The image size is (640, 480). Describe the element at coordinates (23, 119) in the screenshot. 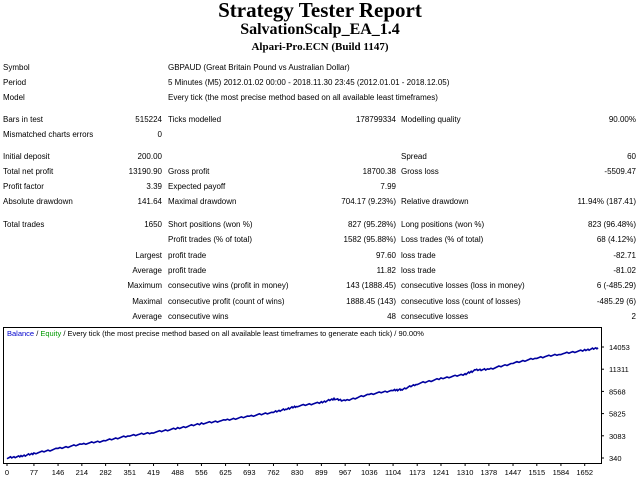

I see `bars-in-test-label: Bars in test` at that location.